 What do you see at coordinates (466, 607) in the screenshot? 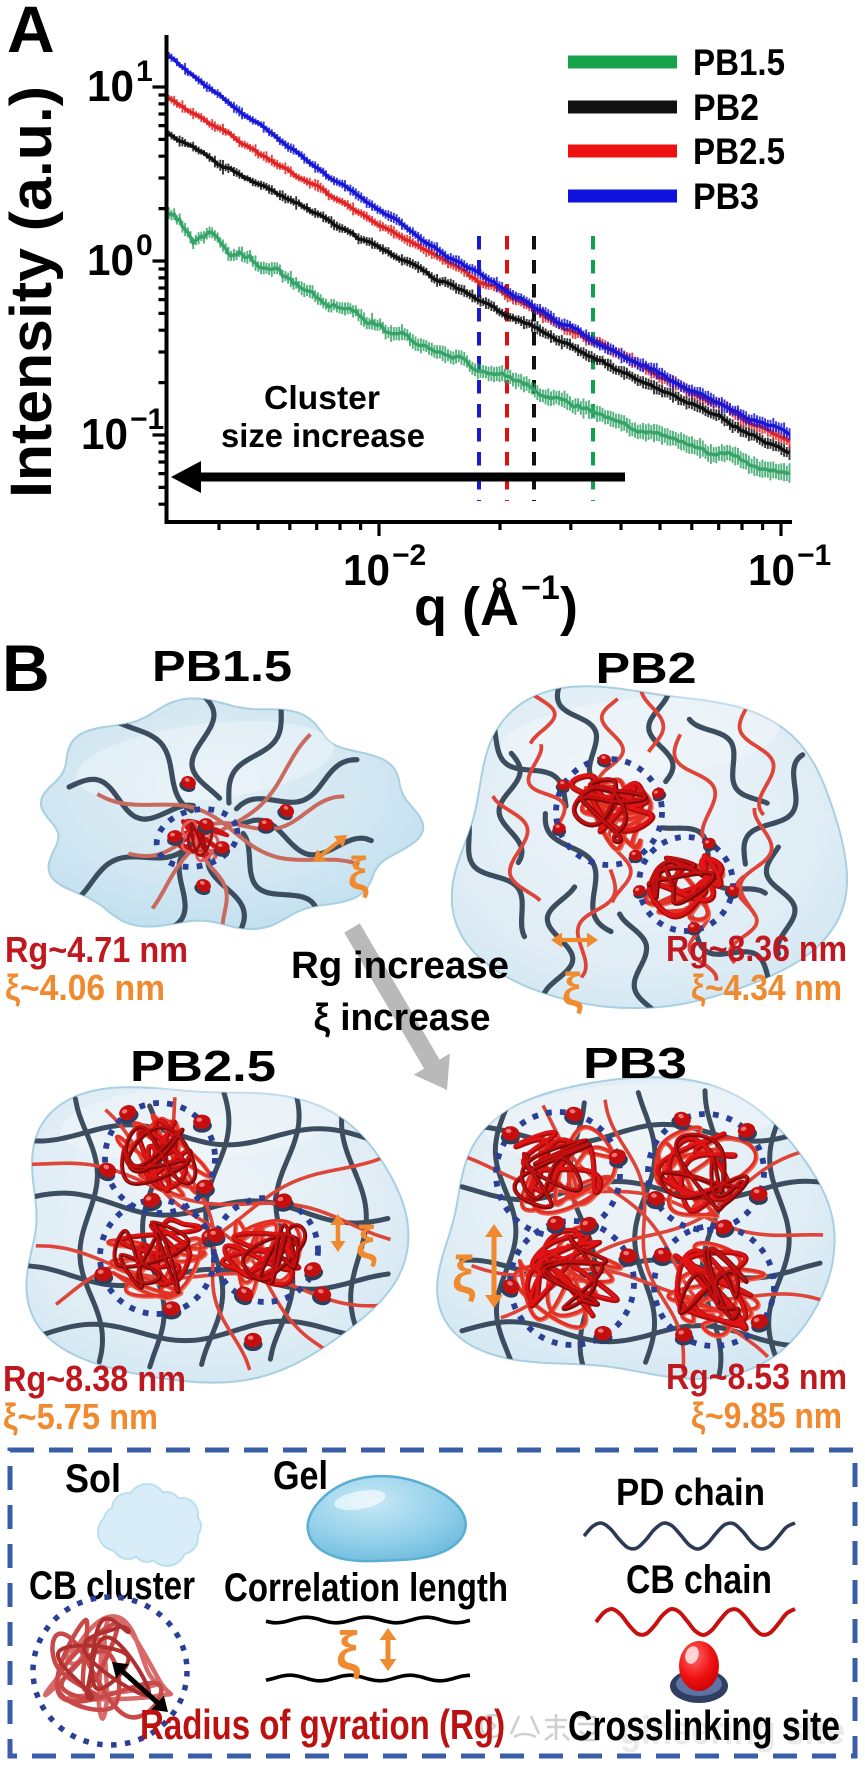
I see `svg-text: q (Å` at bounding box center [466, 607].